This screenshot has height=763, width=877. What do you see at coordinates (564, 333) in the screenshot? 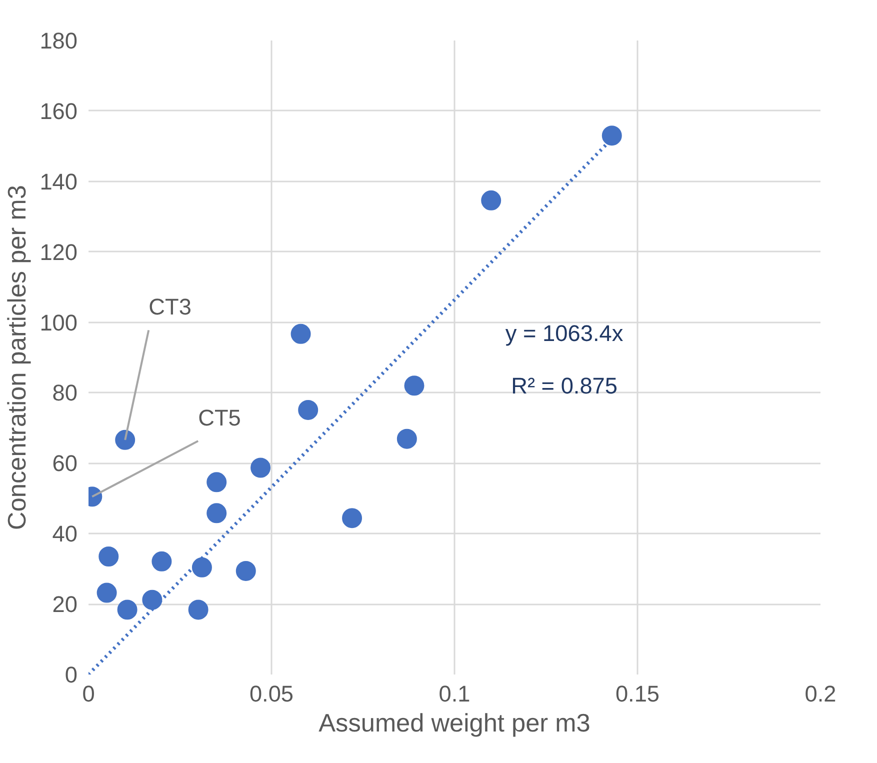
I see `annotation: y = 1063.4x` at bounding box center [564, 333].